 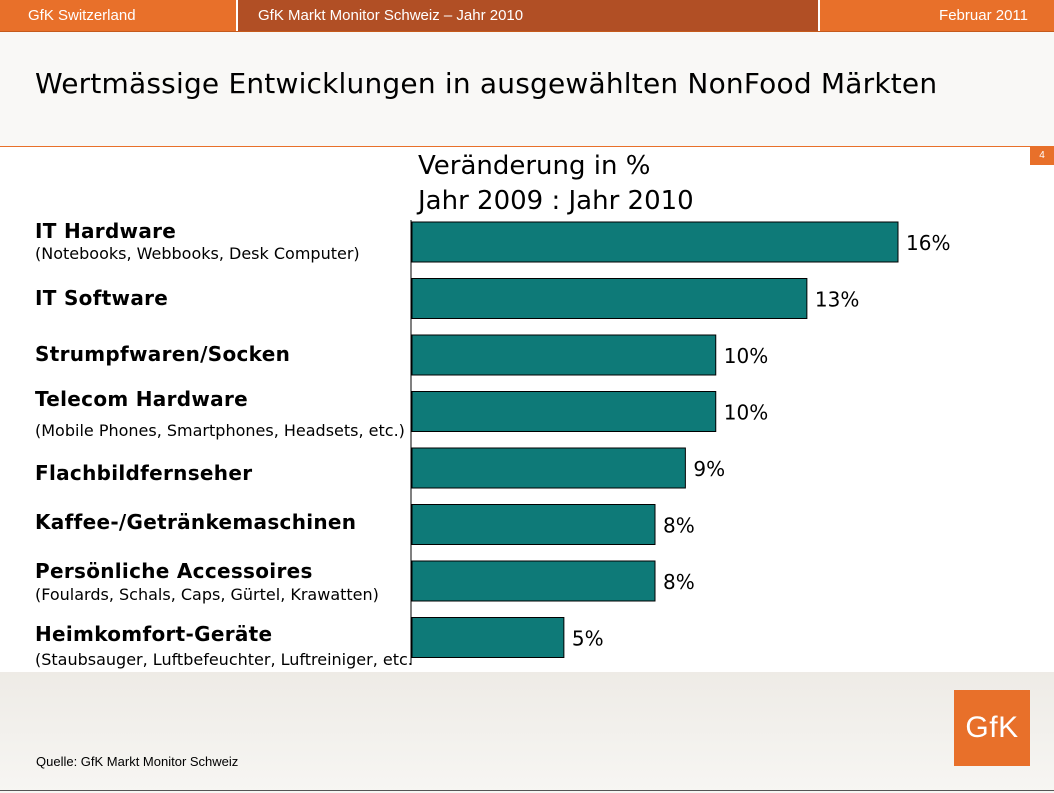 I want to click on category-label: Persönliche Accessoires, so click(x=174, y=571).